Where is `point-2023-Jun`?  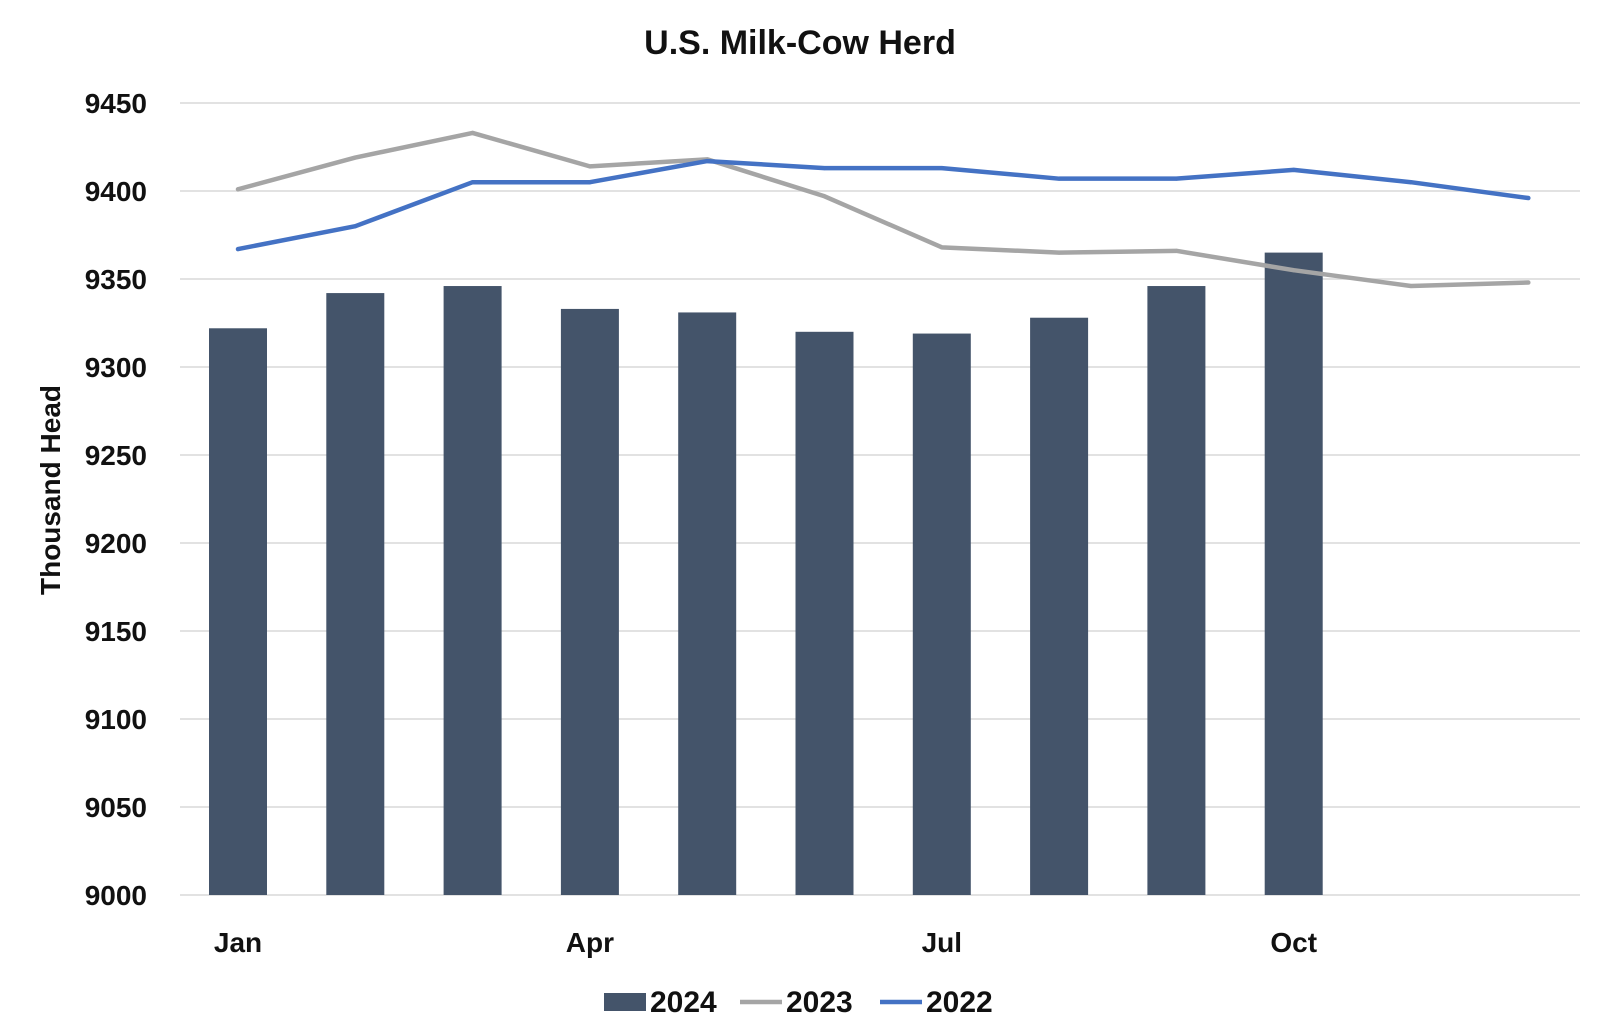 point-2023-Jun is located at coordinates (824, 196).